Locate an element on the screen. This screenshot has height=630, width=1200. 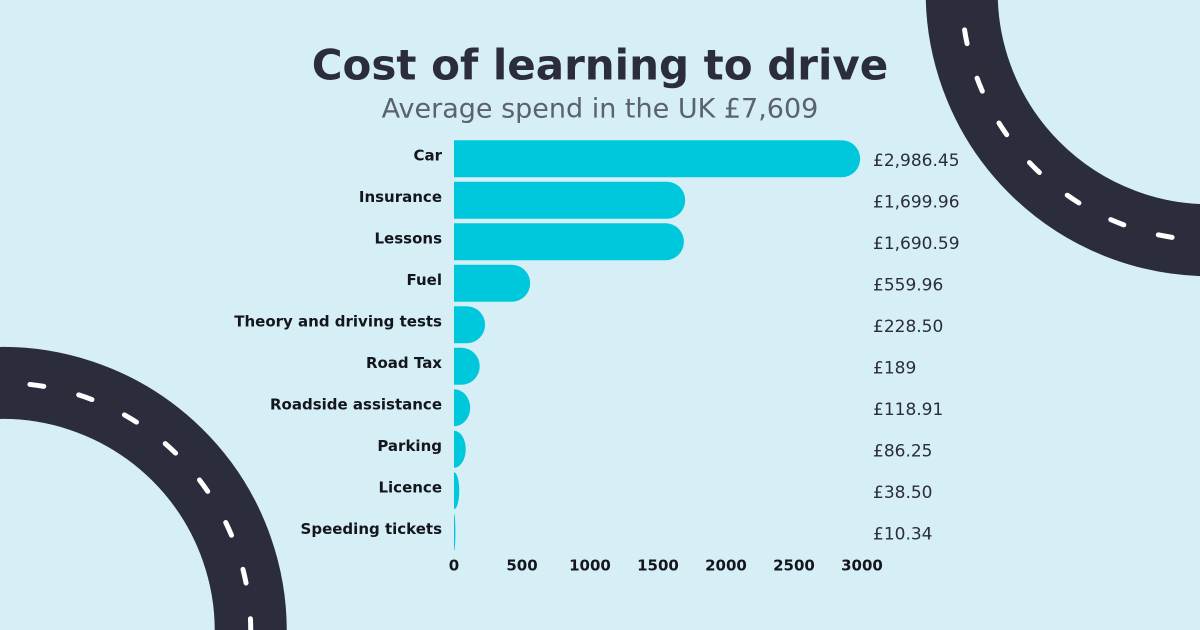
y-tick-label: Road Tax is located at coordinates (404, 363).